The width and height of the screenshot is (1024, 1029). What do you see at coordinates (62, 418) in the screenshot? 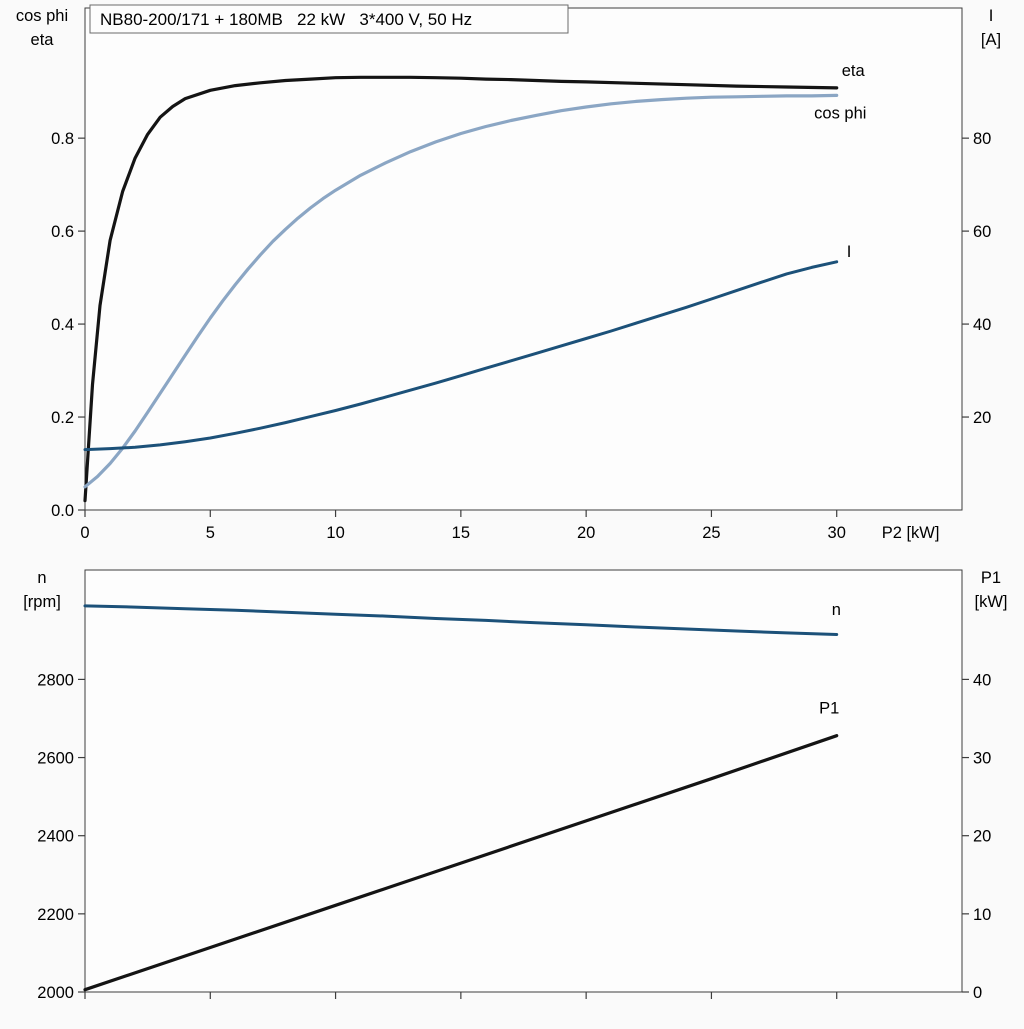
I see `left-tick-label: 0.2` at bounding box center [62, 418].